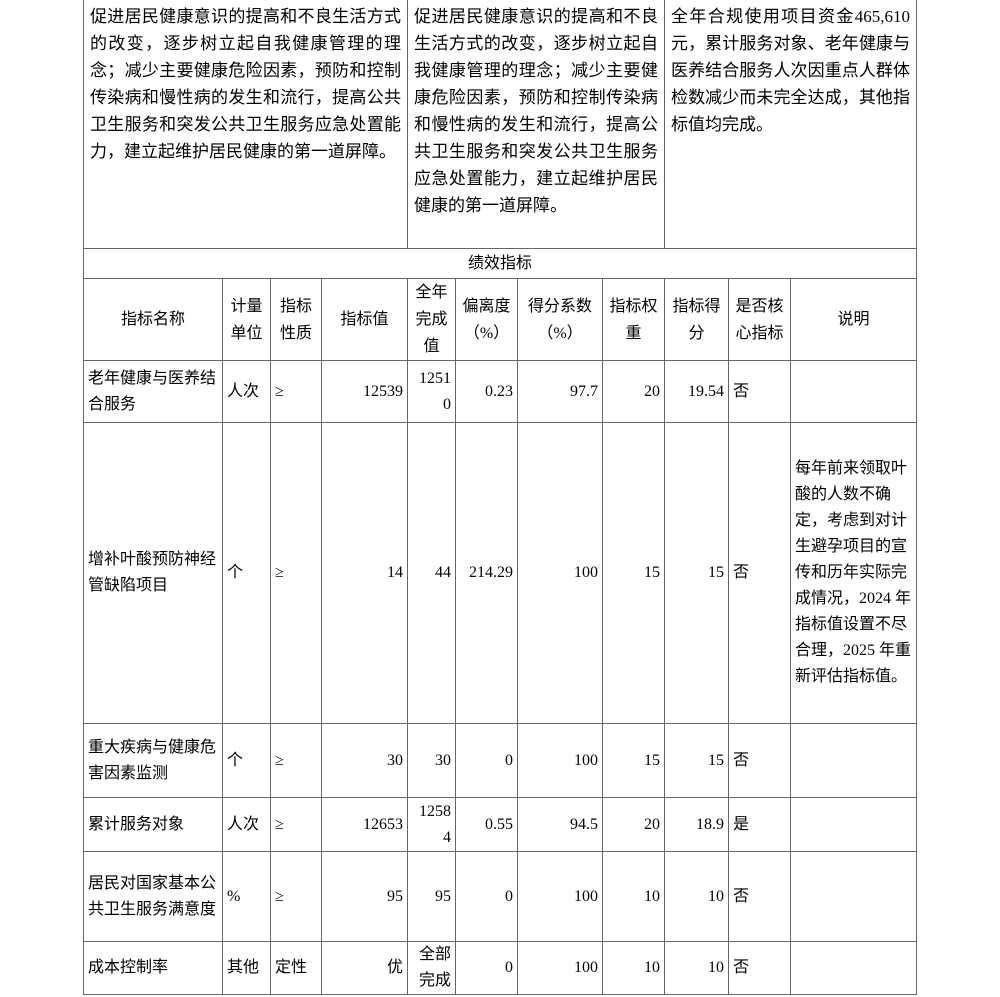 Image resolution: width=1000 pixels, height=997 pixels. I want to click on cell-completion-value: 12584, so click(431, 824).